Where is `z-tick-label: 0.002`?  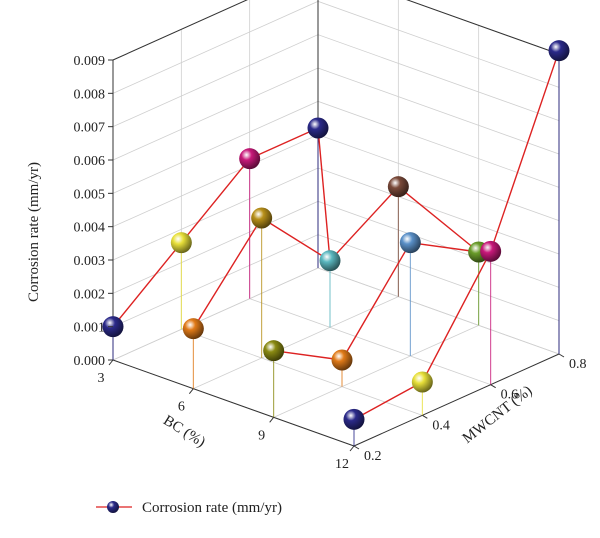
z-tick-label: 0.002 is located at coordinates (90, 294).